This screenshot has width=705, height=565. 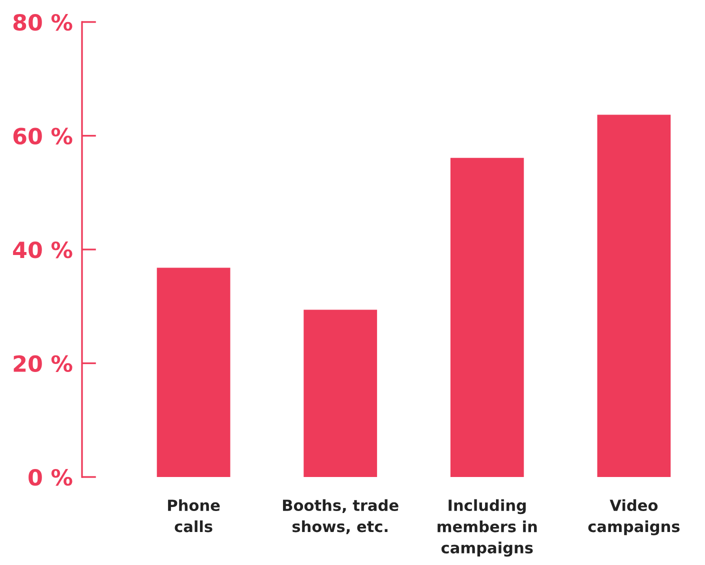 I want to click on x-tick-label: Including members in campaigns, so click(x=487, y=528).